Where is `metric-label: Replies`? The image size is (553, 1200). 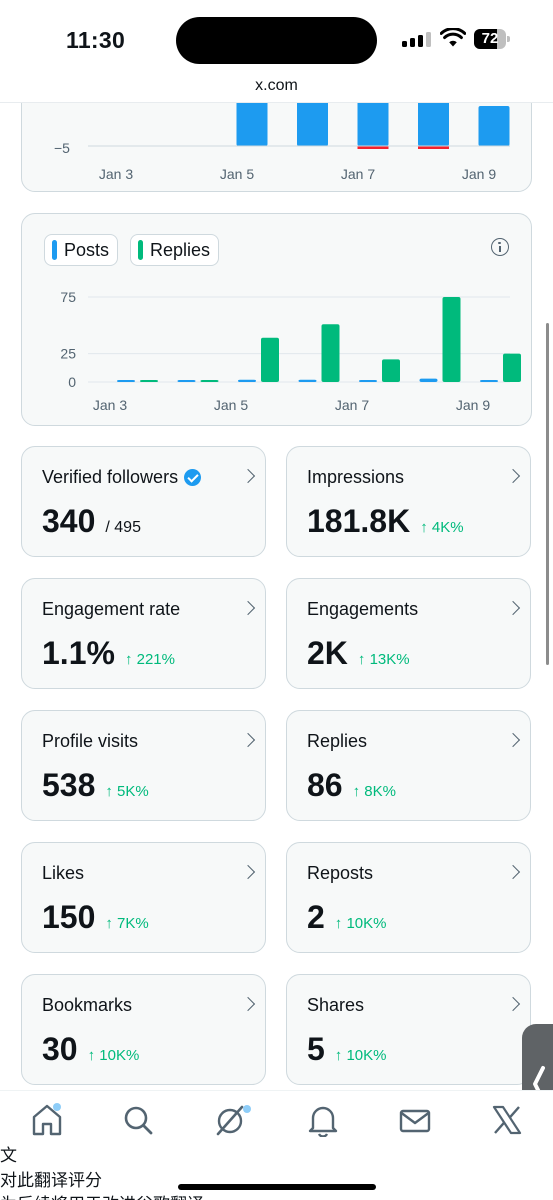 metric-label: Replies is located at coordinates (337, 741).